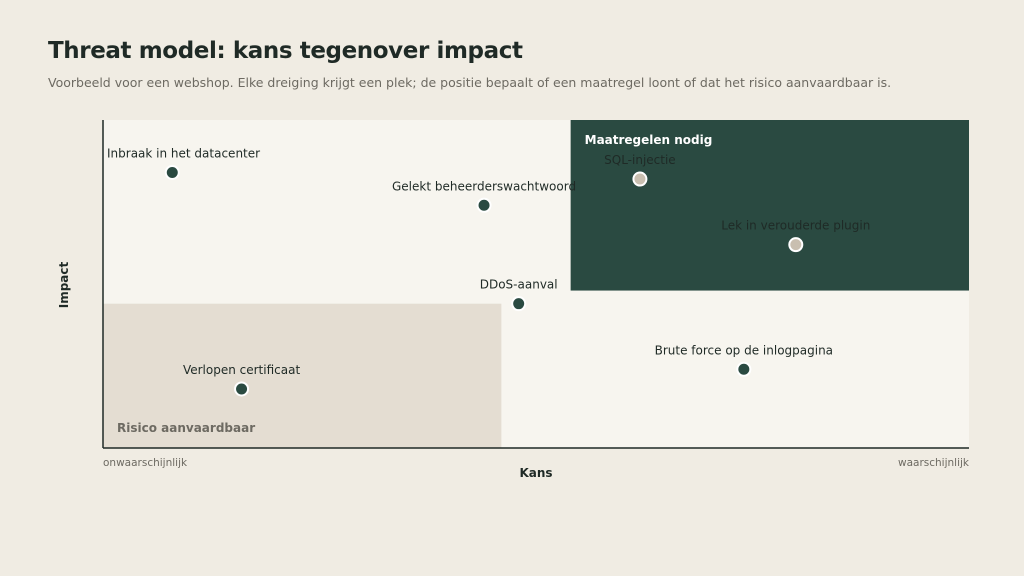 Image resolution: width=1024 pixels, height=576 pixels. Describe the element at coordinates (484, 186) in the screenshot. I see `data-label: Gelekt beheerderswachtwoord` at that location.